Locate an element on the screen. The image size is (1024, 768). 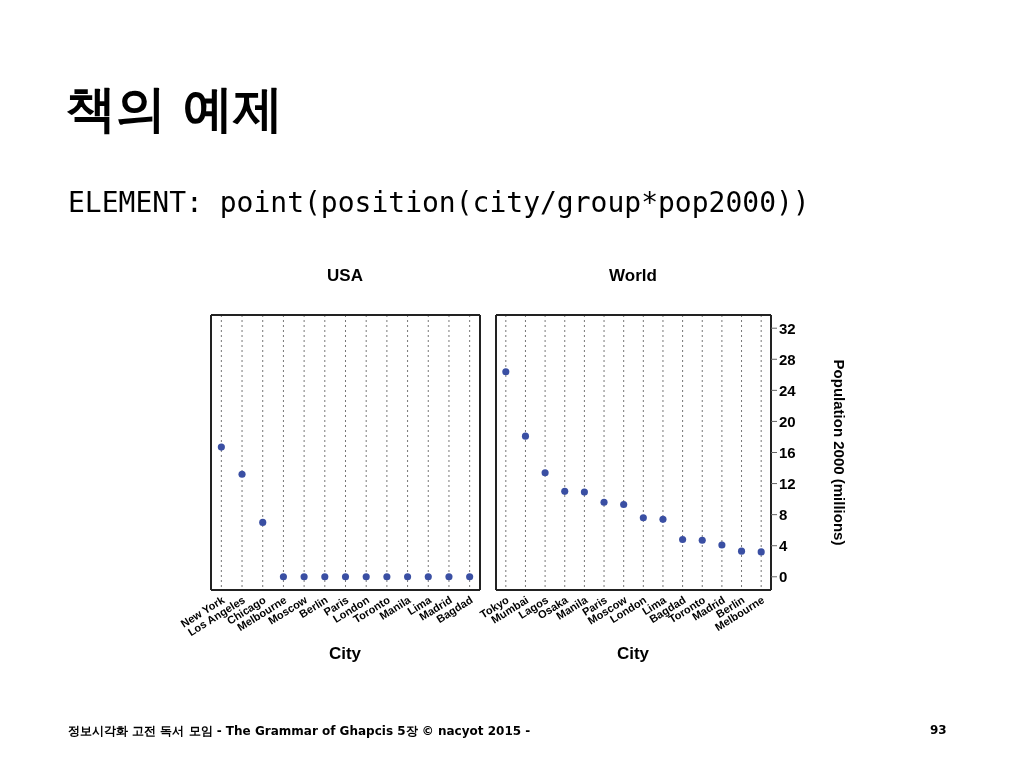
text: ELEMENT: point(position(city/group*pop2000)) is located at coordinates (439, 202).